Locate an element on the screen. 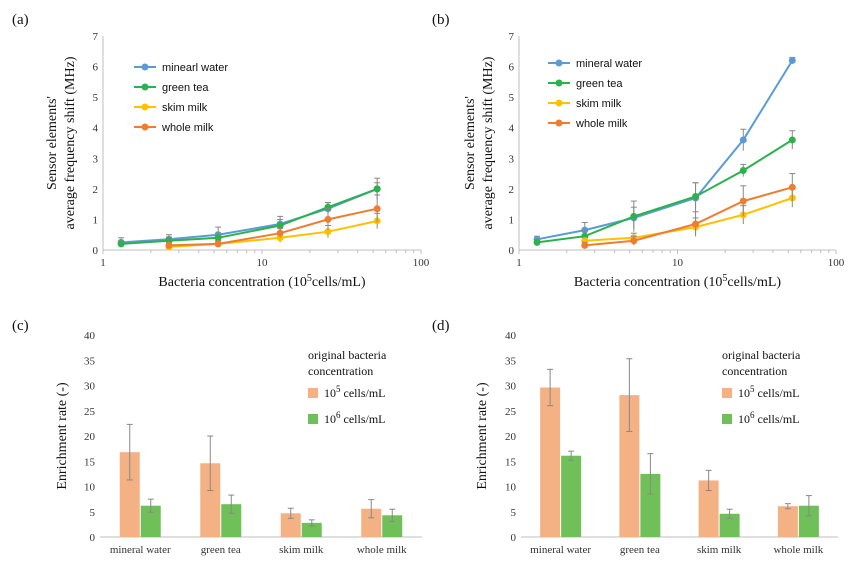 The image size is (865, 566). x-axis-label: Bacteria concentration (105cells/mL) is located at coordinates (261, 282).